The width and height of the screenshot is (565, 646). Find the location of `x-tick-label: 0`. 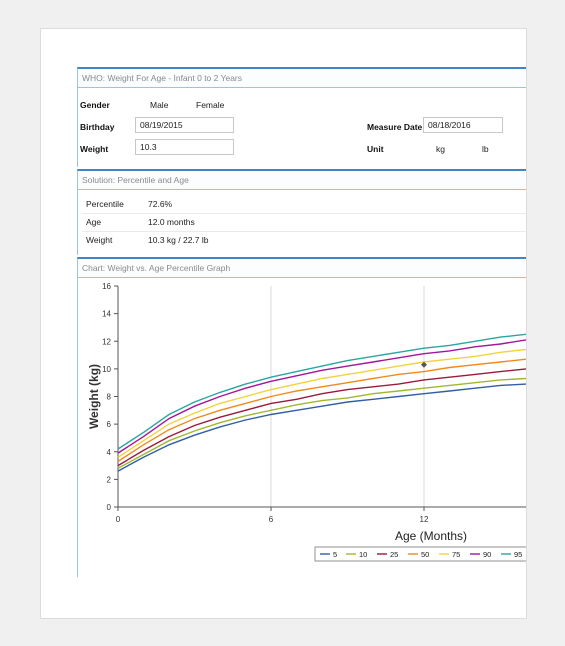

x-tick-label: 0 is located at coordinates (118, 519).